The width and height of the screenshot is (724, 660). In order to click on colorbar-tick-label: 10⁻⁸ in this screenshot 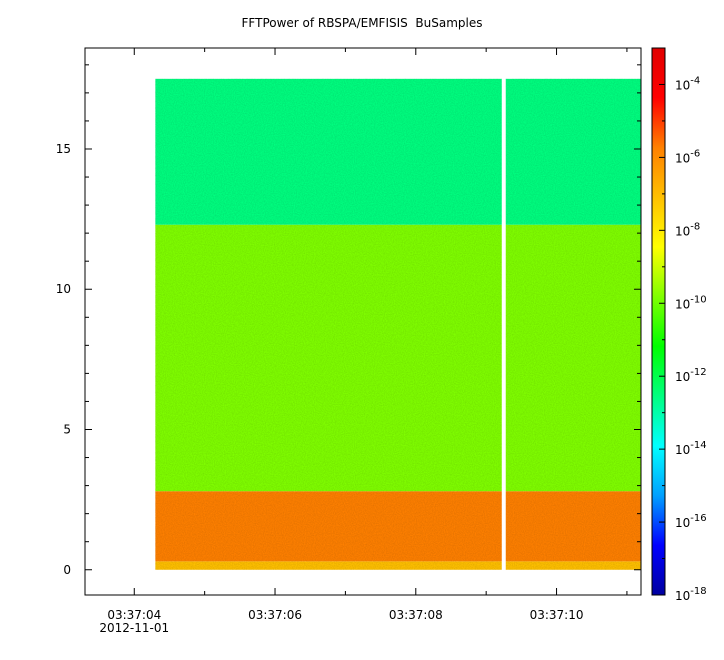, I will do `click(687, 229)`.